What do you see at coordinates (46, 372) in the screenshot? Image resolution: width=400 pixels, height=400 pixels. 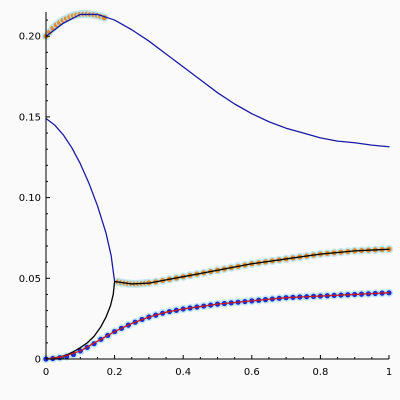 I see `x-tick-label-0: 0` at bounding box center [46, 372].